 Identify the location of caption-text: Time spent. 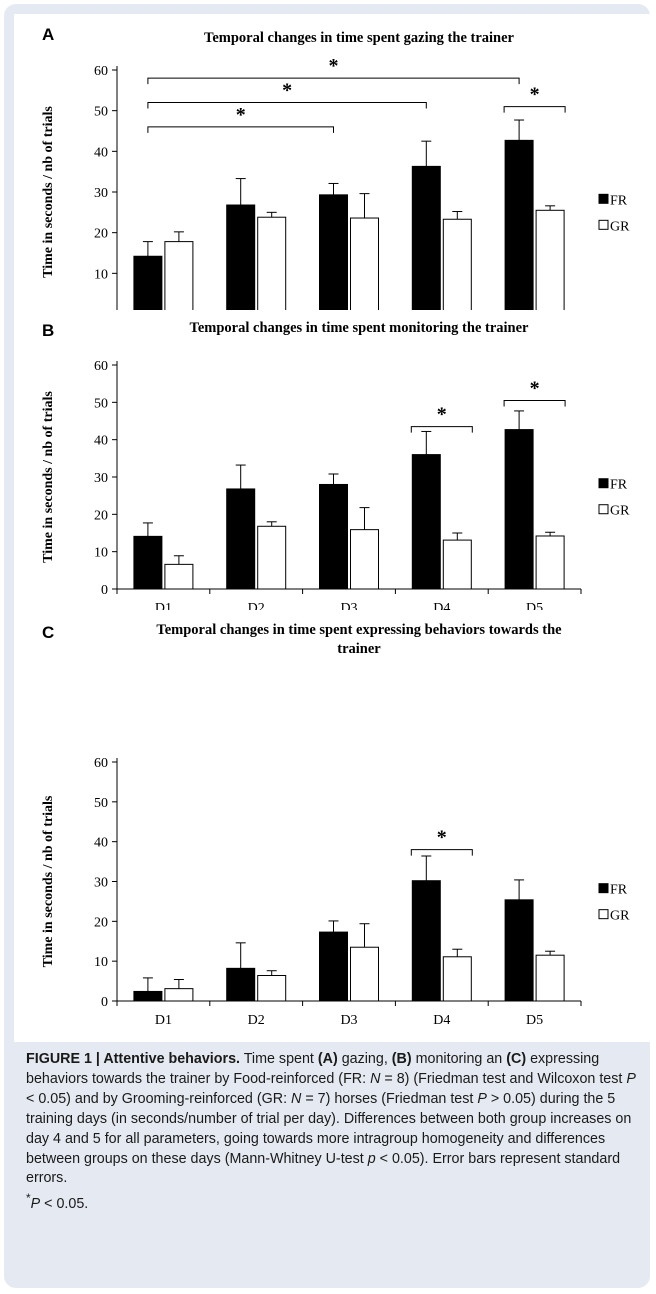
(279, 1059).